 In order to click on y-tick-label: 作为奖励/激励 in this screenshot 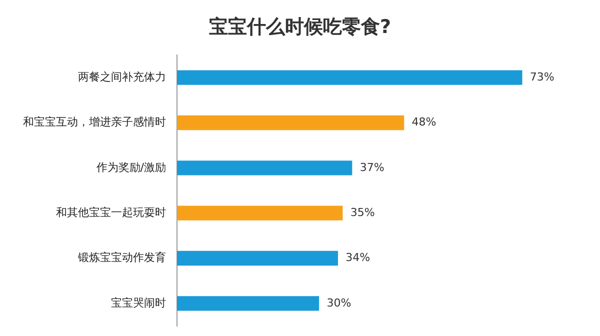, I will do `click(130, 167)`.